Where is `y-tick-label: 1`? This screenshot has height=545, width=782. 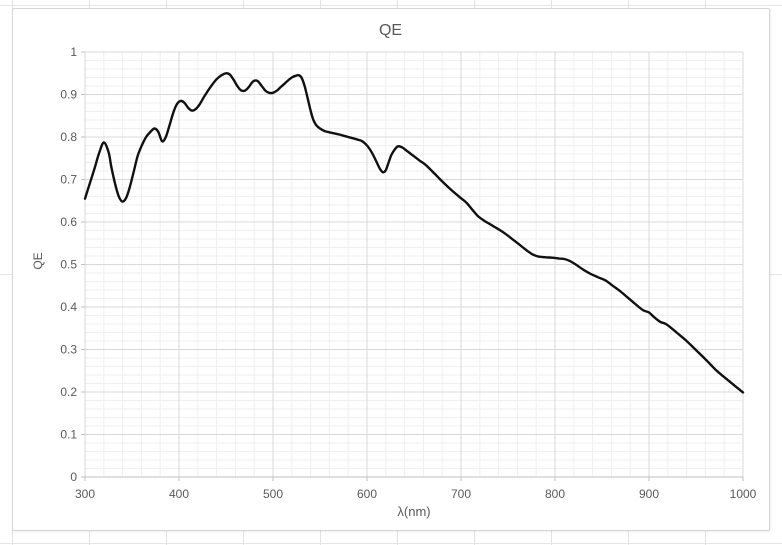 y-tick-label: 1 is located at coordinates (73, 52).